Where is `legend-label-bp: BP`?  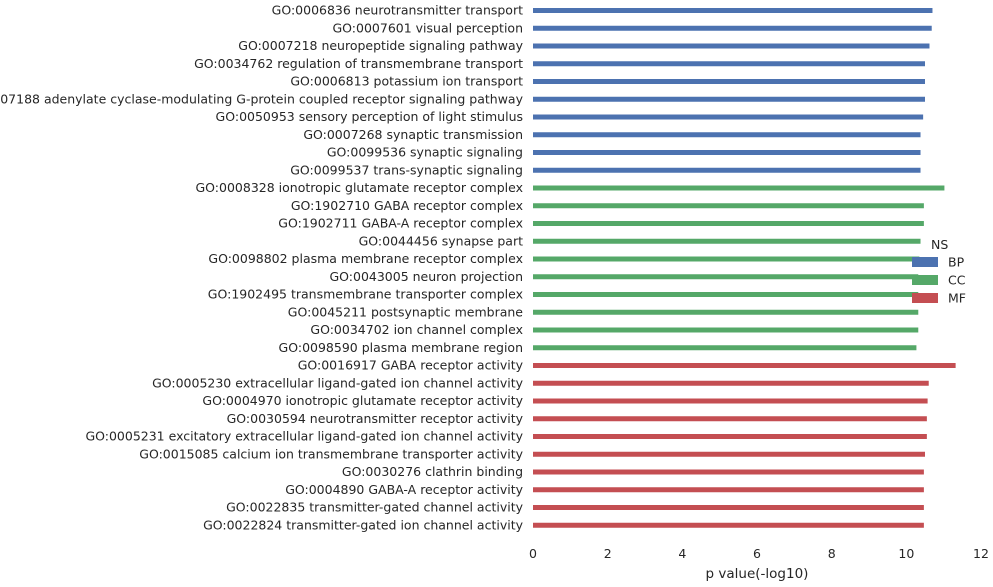
legend-label-bp: BP is located at coordinates (956, 262).